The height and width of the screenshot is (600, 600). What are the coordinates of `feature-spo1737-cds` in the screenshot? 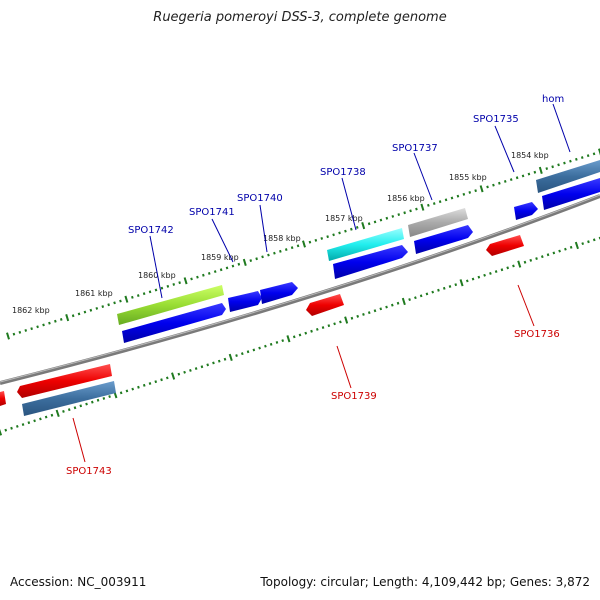 It's located at (443, 239).